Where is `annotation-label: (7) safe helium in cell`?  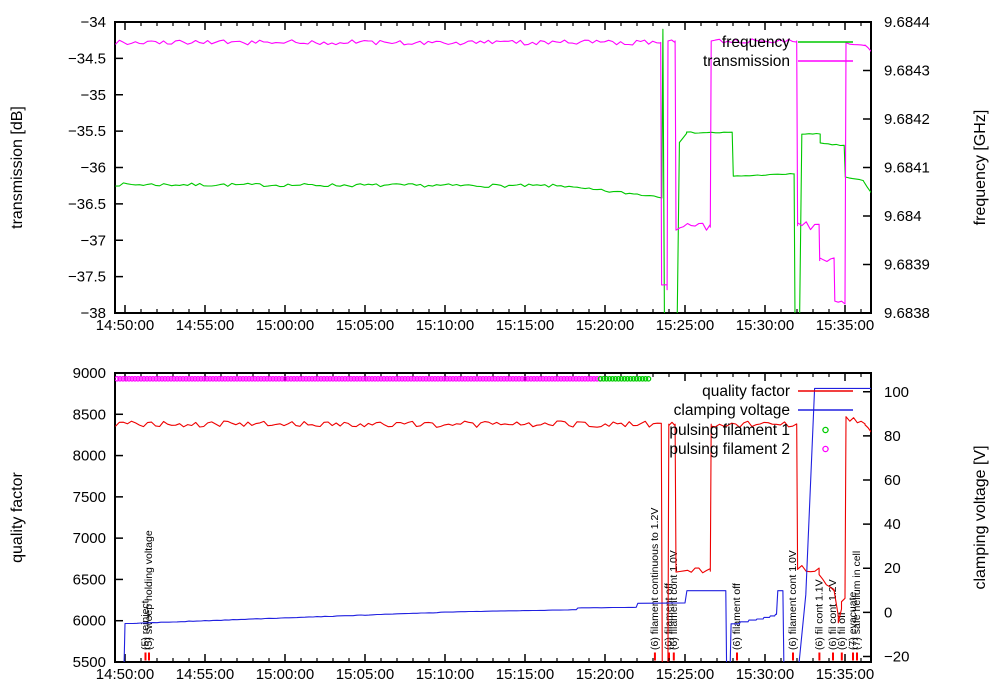 annotation-label: (7) safe helium in cell is located at coordinates (857, 600).